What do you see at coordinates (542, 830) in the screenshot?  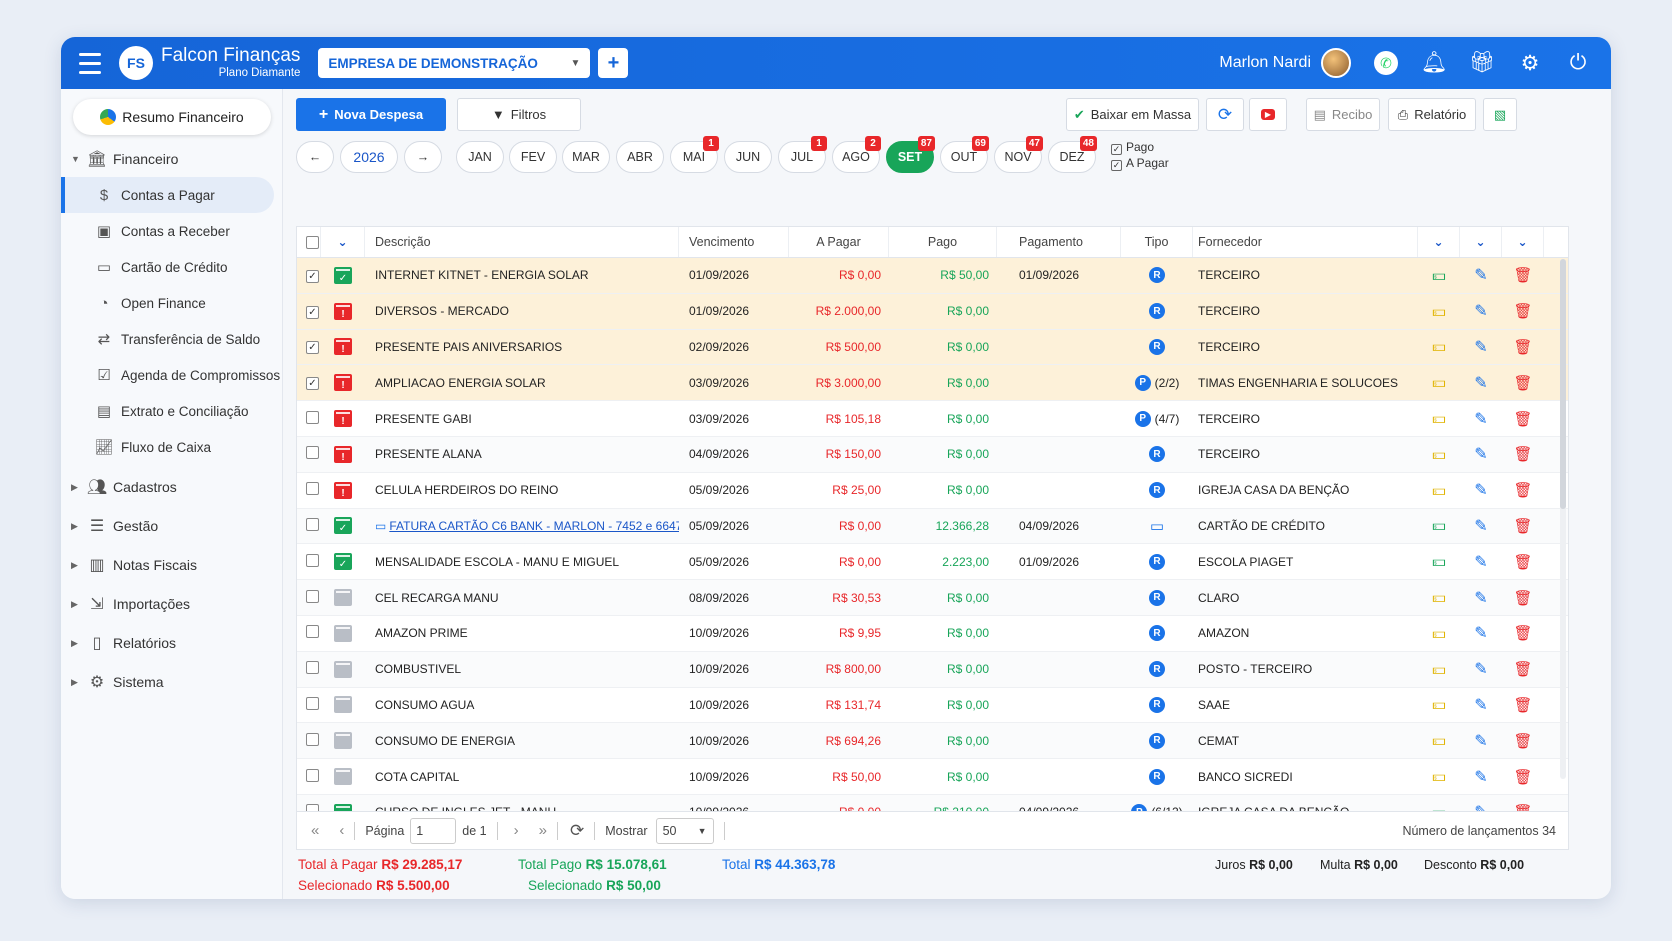 I see `last-page-button: »` at bounding box center [542, 830].